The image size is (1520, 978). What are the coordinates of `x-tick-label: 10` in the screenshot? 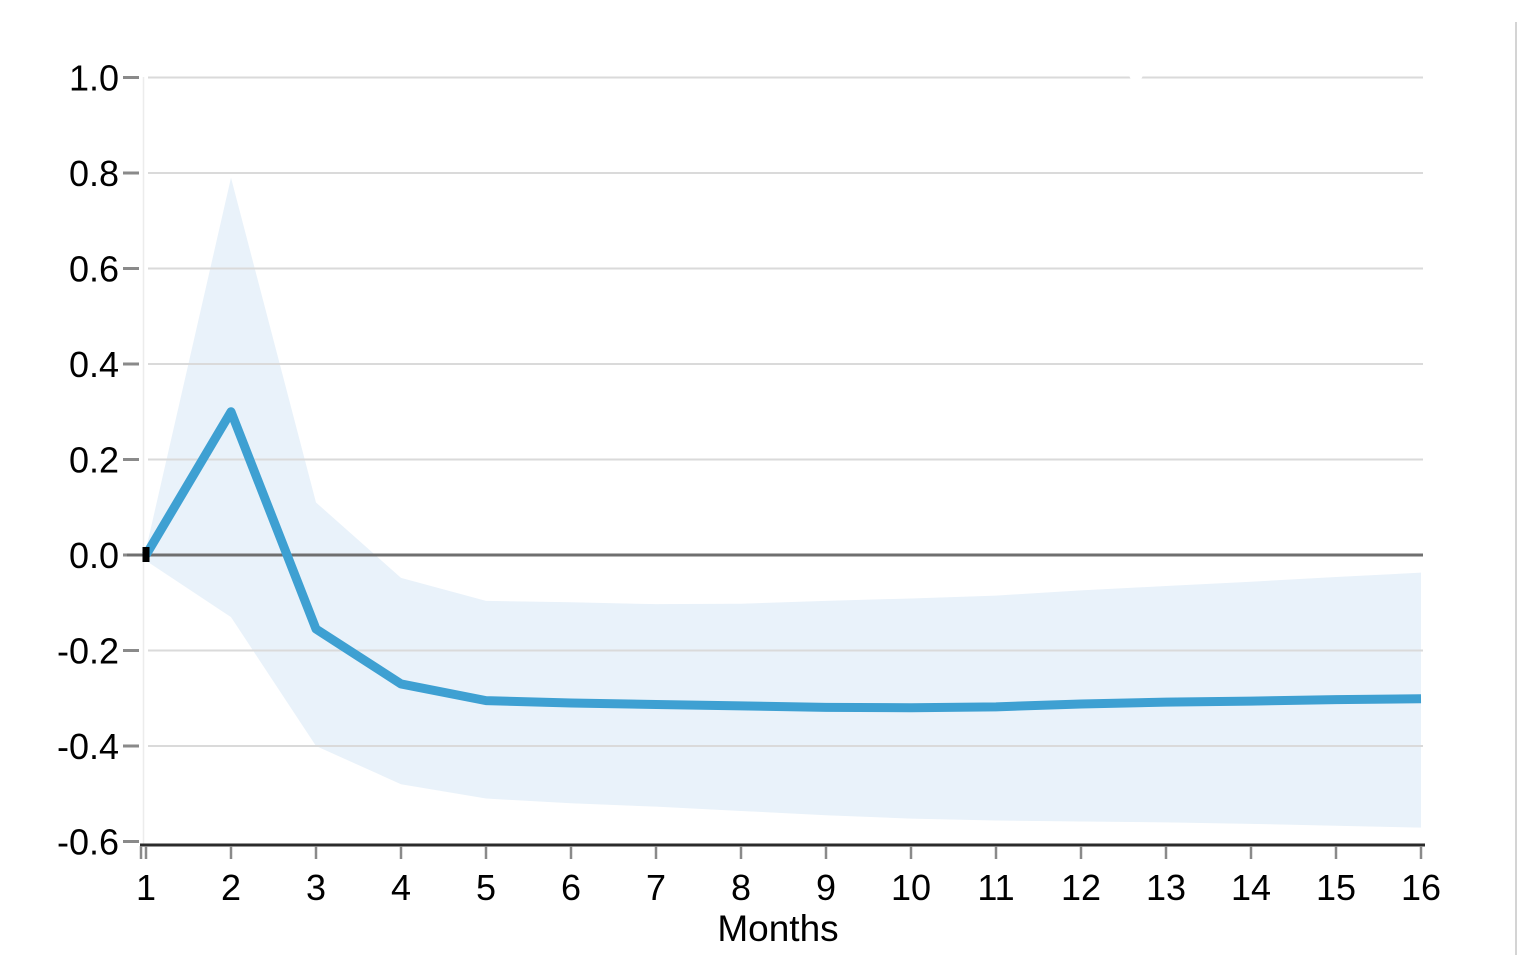 It's located at (911, 887).